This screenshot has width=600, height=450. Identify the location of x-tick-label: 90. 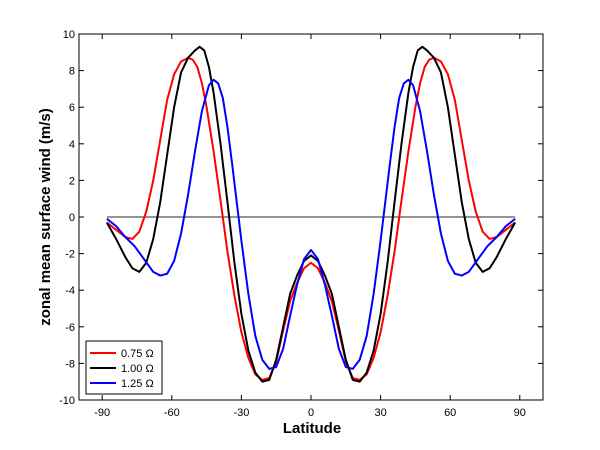
(520, 413).